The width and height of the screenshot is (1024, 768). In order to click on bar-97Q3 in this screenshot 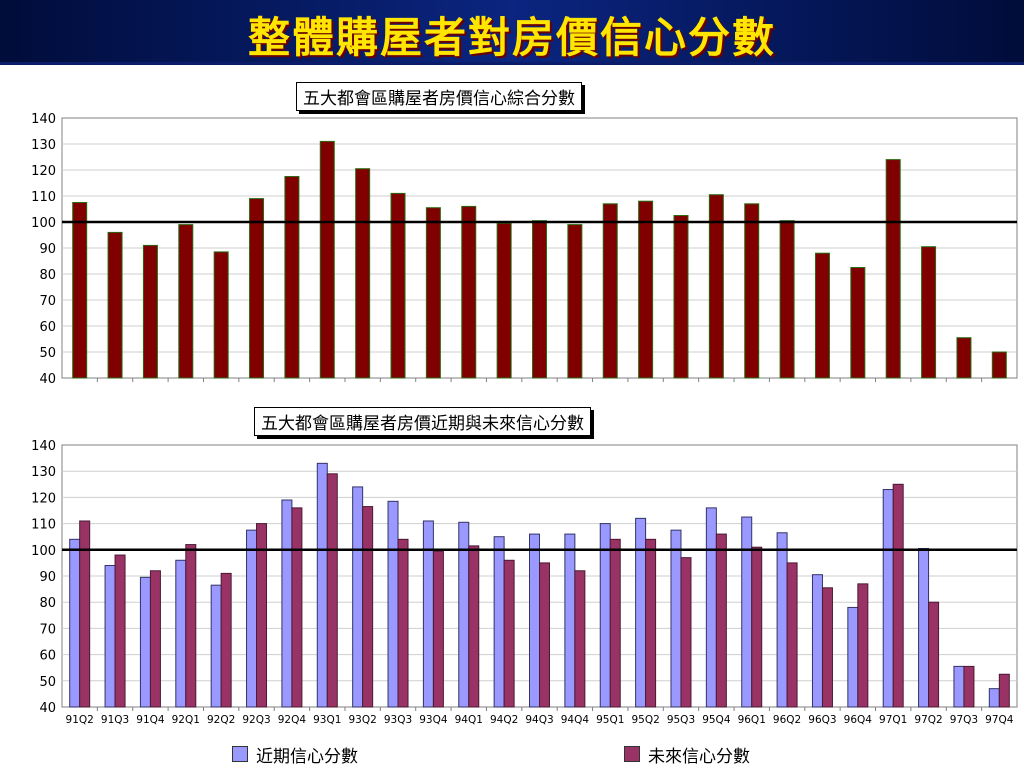, I will do `click(964, 358)`.